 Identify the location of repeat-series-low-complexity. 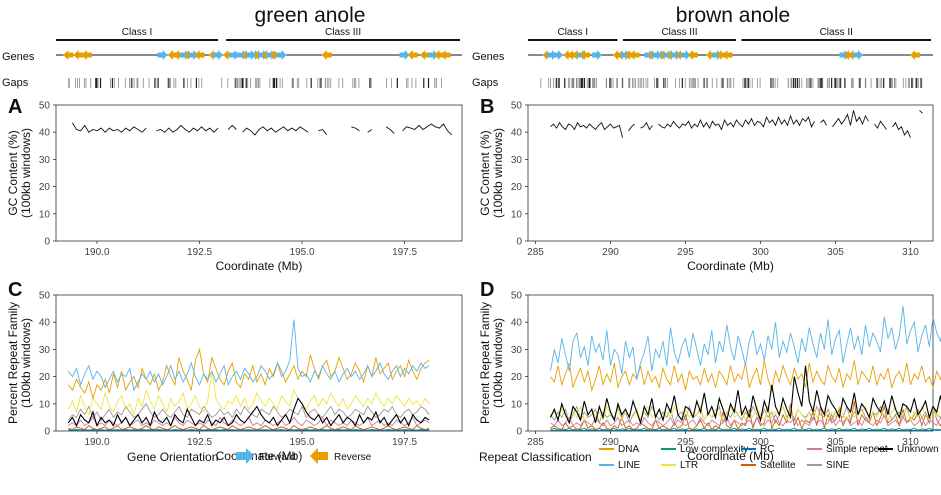
(745, 429).